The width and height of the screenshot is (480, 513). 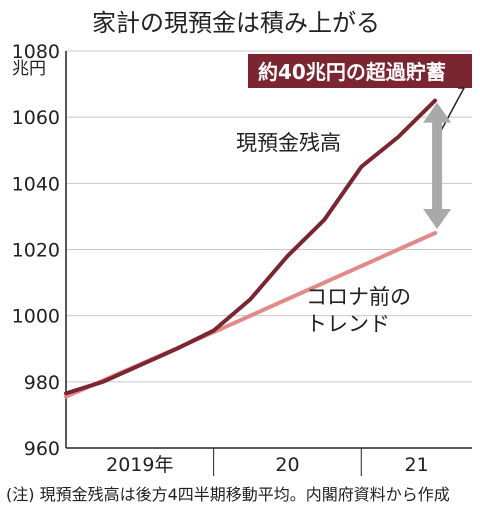 What do you see at coordinates (236, 23) in the screenshot?
I see `chart-title: 家計の現預金は積み上がる` at bounding box center [236, 23].